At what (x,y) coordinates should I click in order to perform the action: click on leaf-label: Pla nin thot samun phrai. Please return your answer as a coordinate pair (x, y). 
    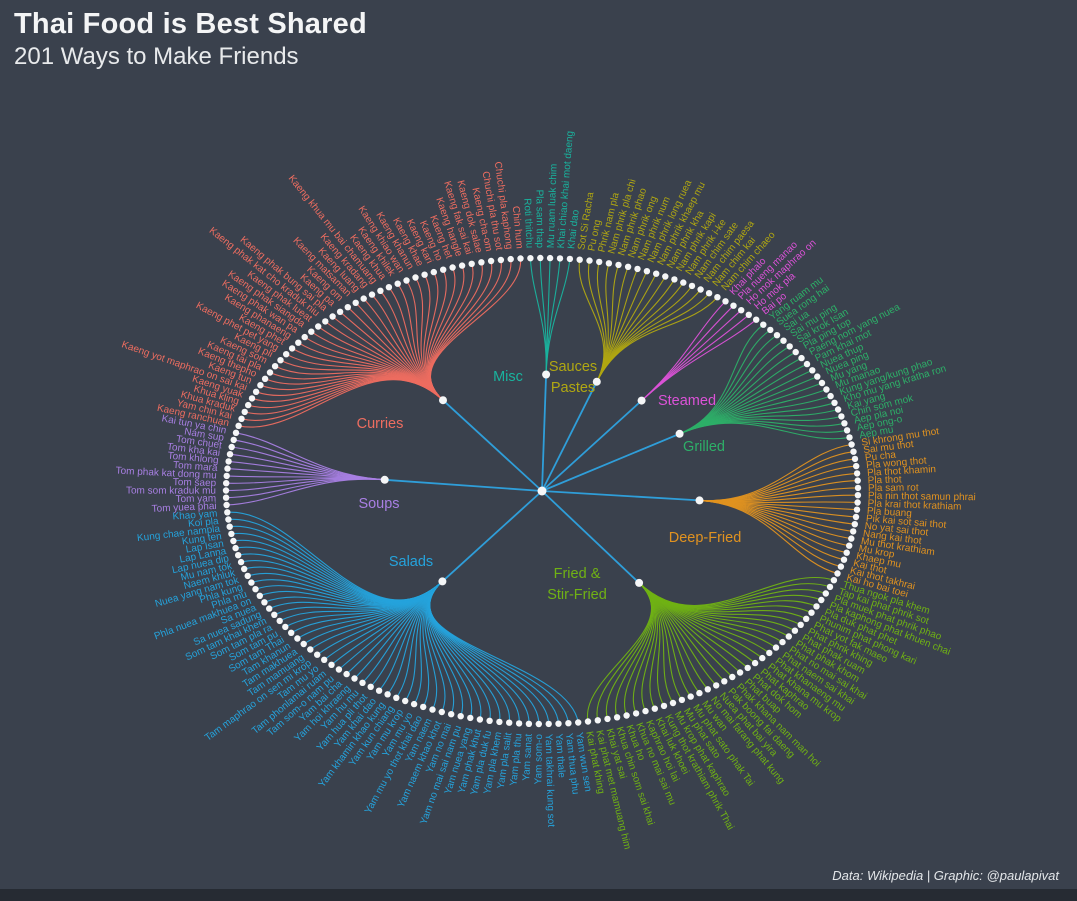
    Looking at the image, I should click on (922, 497).